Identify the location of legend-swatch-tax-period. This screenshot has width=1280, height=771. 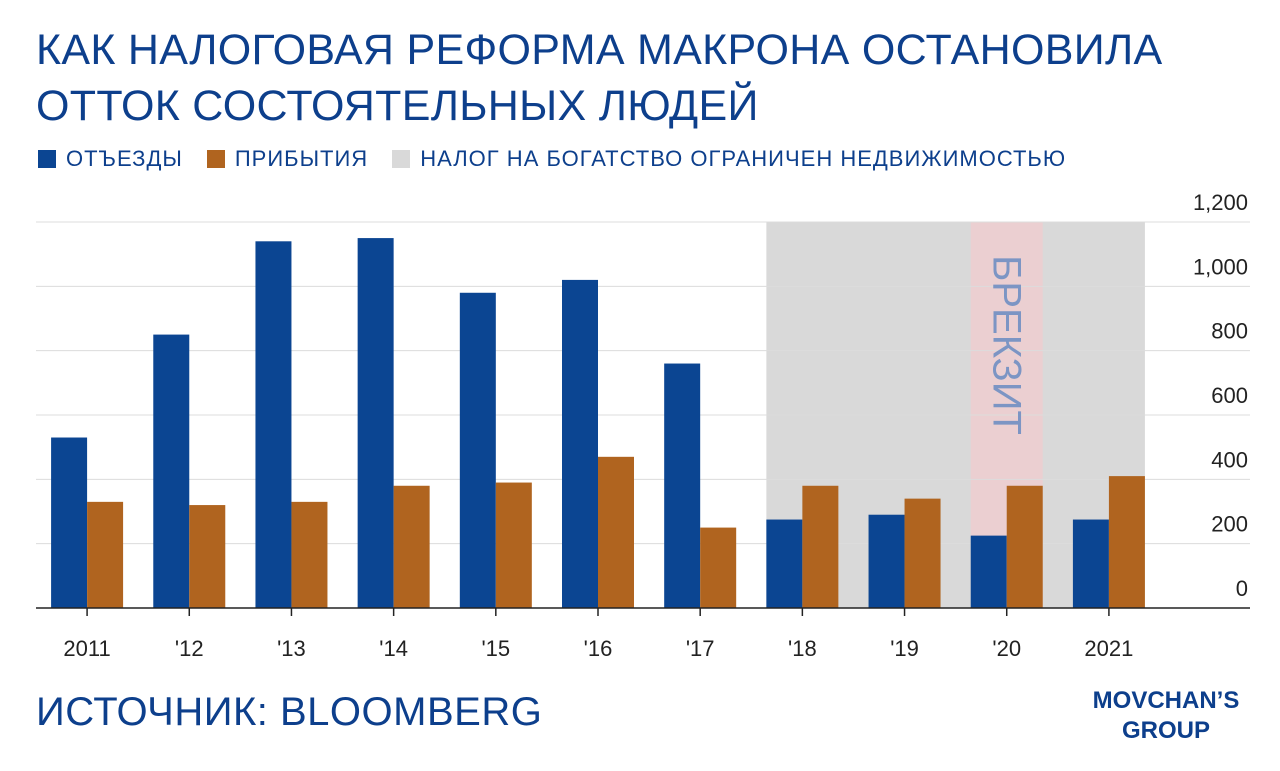
(401, 159).